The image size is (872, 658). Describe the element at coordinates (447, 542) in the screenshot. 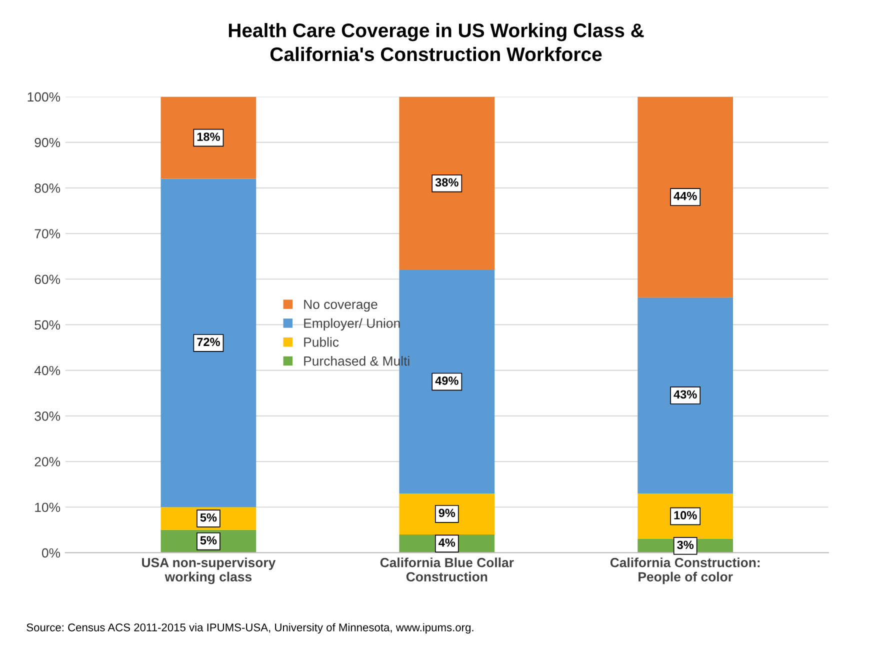

I see `data-label: 4%` at that location.